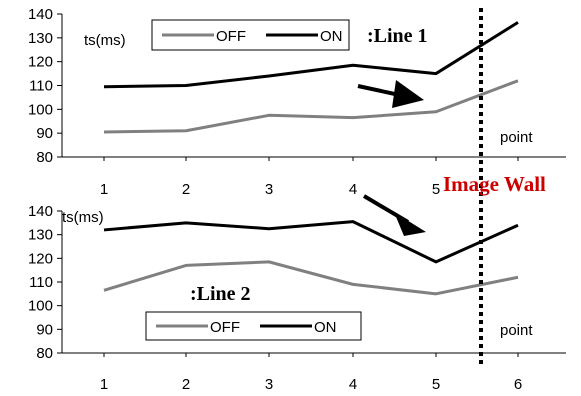 The width and height of the screenshot is (581, 396). I want to click on chart-line-label: :Line 1, so click(397, 36).